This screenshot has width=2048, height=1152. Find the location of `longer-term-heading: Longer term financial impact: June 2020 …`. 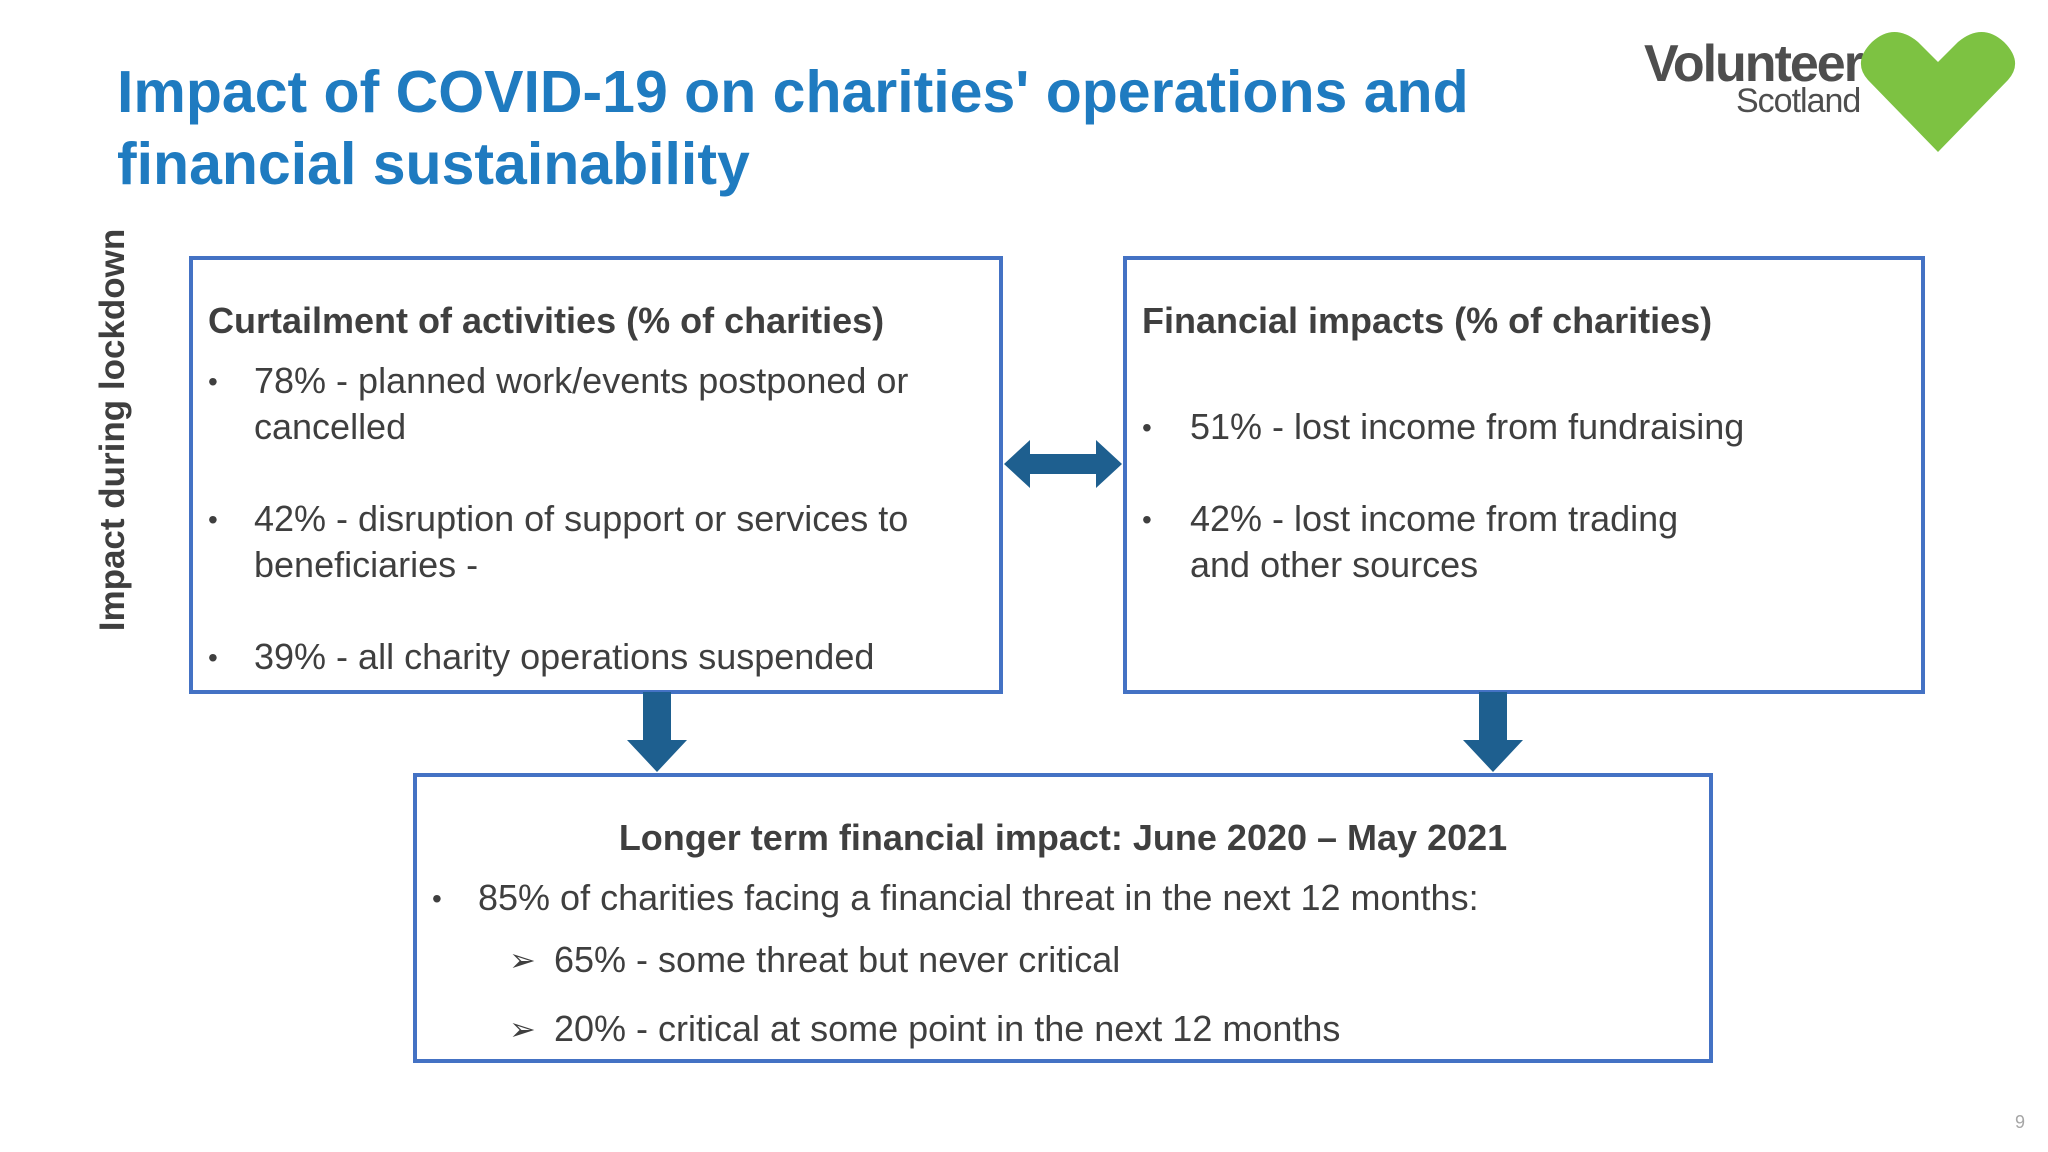

longer-term-heading: Longer term financial impact: June 2020 … is located at coordinates (1063, 837).